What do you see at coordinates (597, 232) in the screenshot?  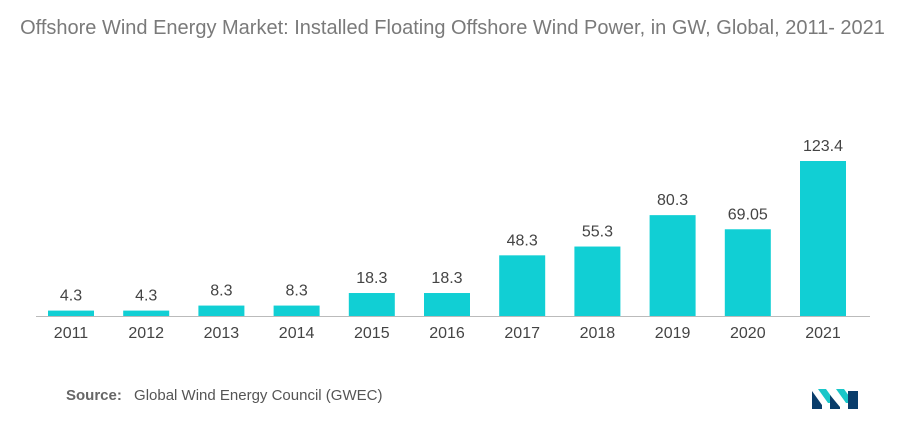 I see `data-label-2018: 55.3` at bounding box center [597, 232].